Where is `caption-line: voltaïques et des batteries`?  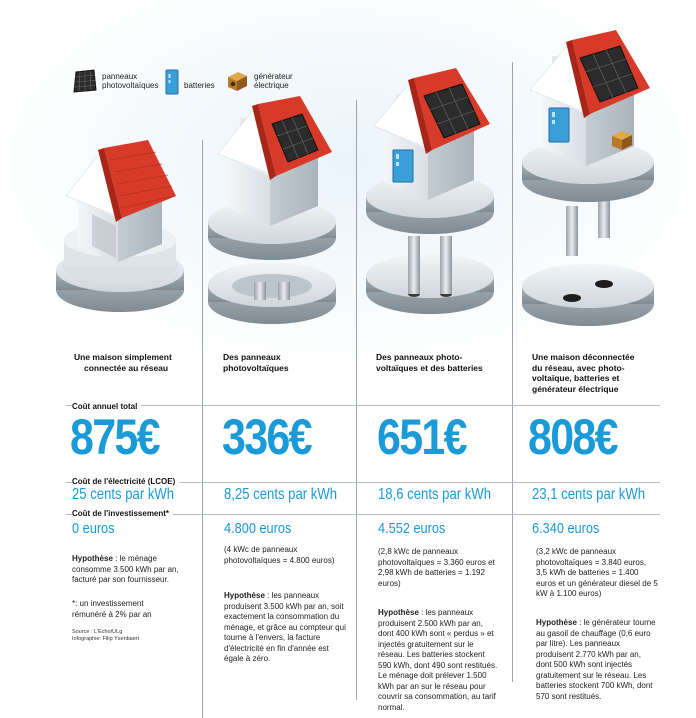
caption-line: voltaïques et des batteries is located at coordinates (429, 367).